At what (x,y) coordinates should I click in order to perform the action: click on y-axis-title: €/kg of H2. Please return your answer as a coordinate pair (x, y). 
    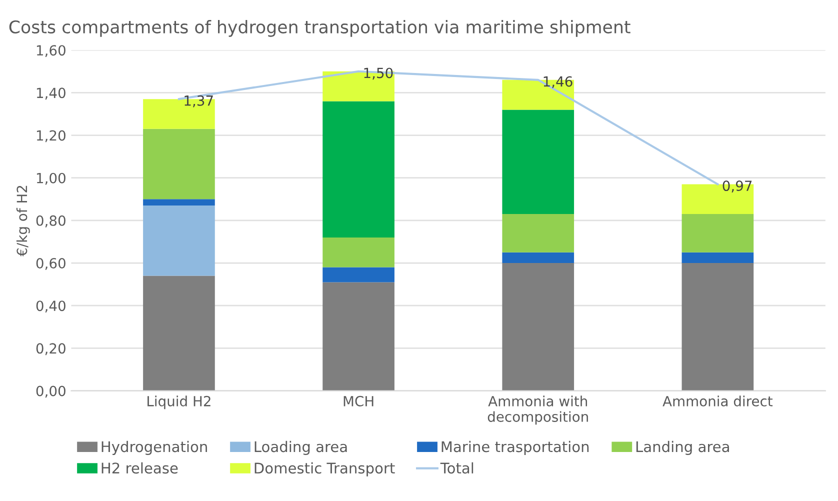
    Looking at the image, I should click on (23, 221).